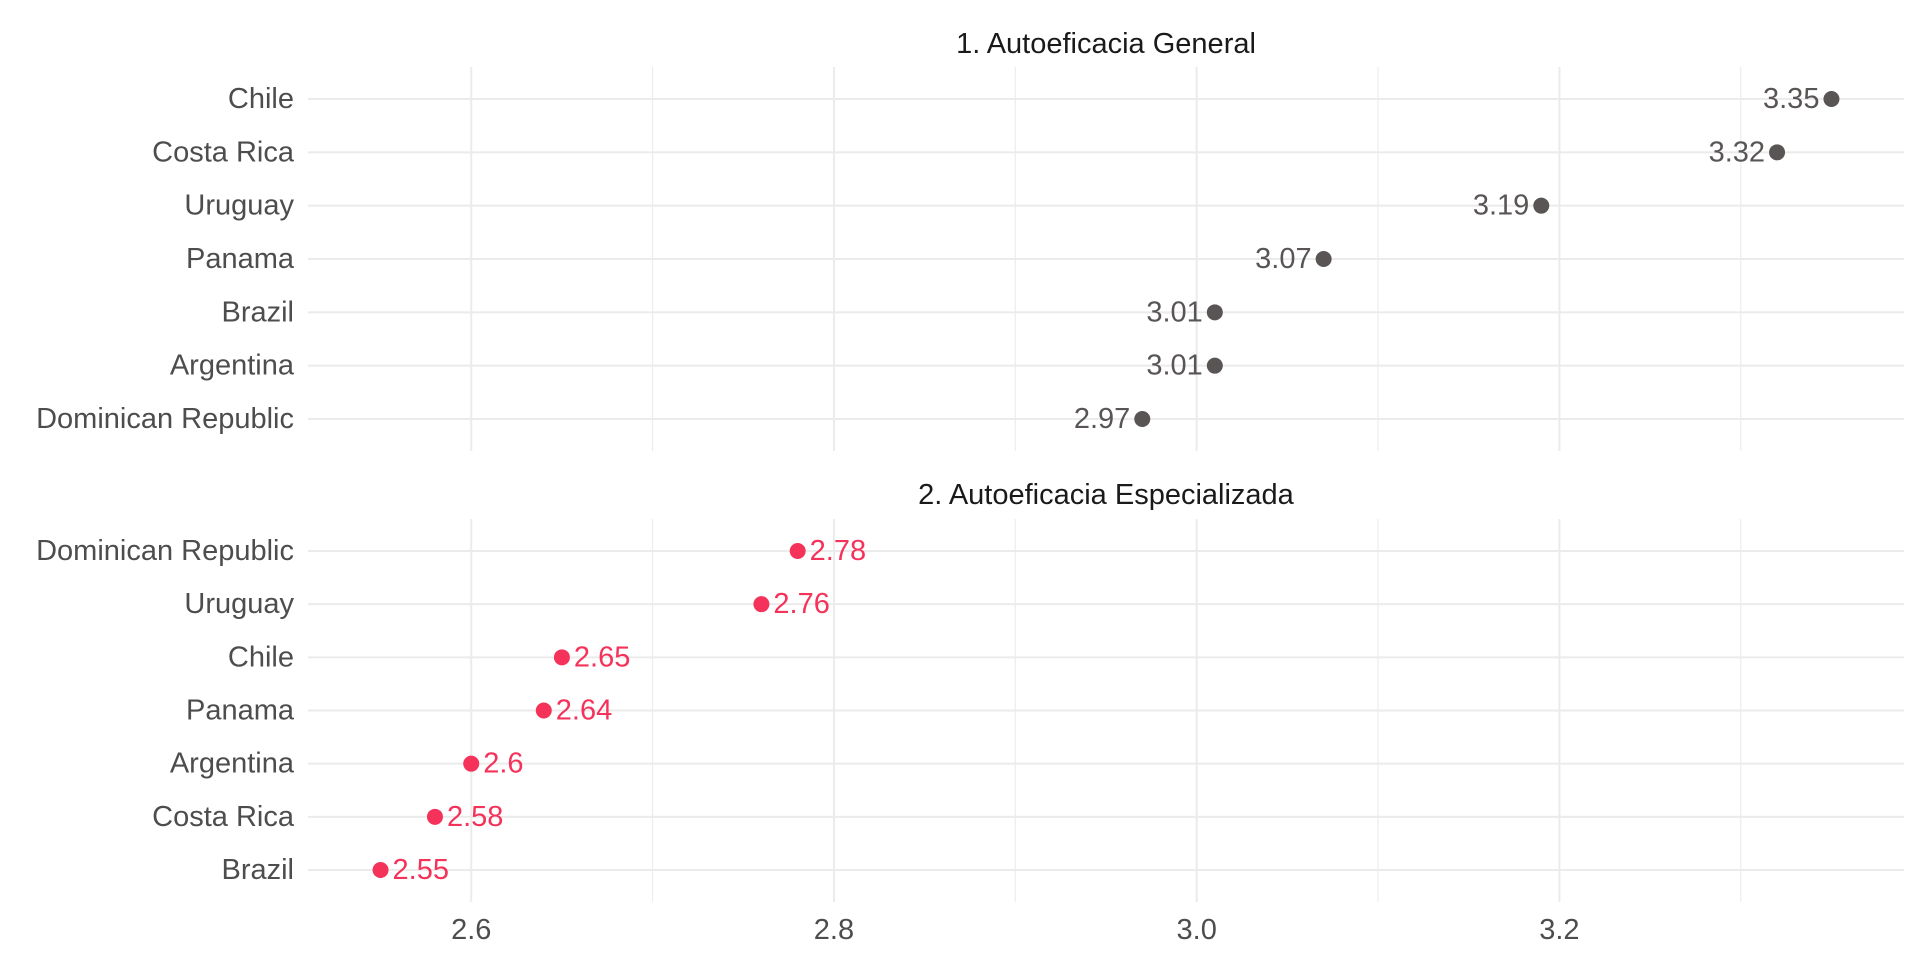 The width and height of the screenshot is (1920, 960). I want to click on data-label: 3.35, so click(1791, 99).